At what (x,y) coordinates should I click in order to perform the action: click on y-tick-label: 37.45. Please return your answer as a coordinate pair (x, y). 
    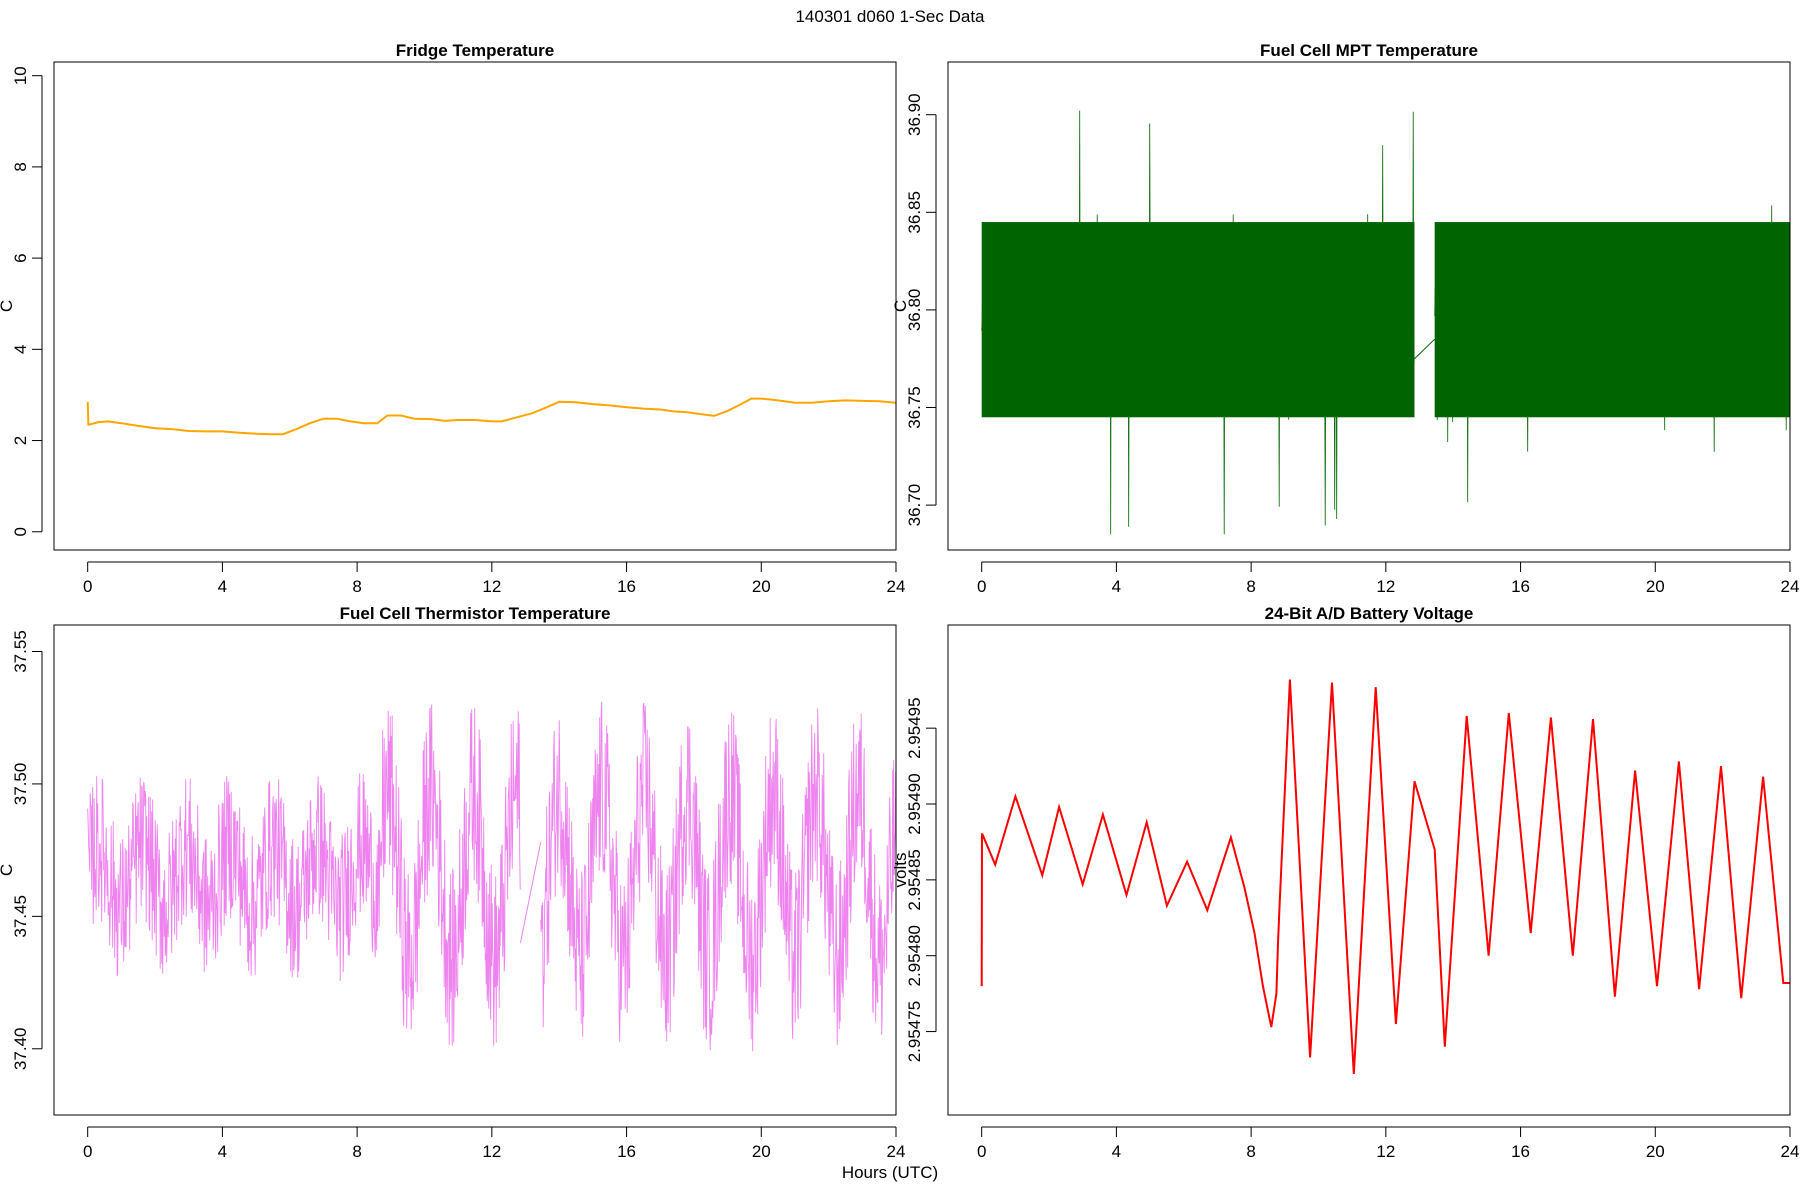
    Looking at the image, I should click on (20, 916).